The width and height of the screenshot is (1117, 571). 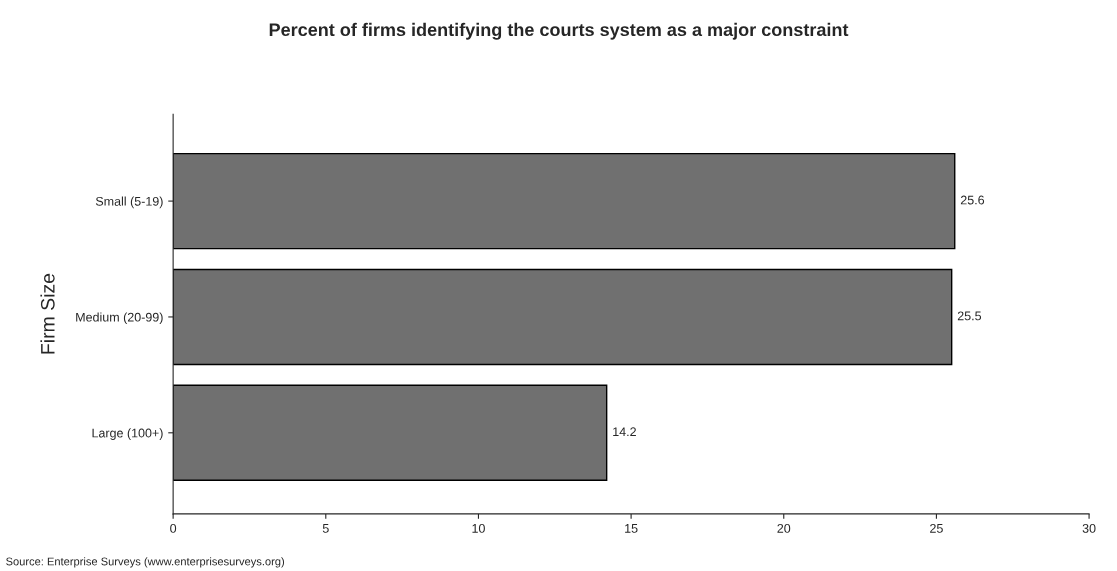 What do you see at coordinates (624, 432) in the screenshot?
I see `data-label: 14.2` at bounding box center [624, 432].